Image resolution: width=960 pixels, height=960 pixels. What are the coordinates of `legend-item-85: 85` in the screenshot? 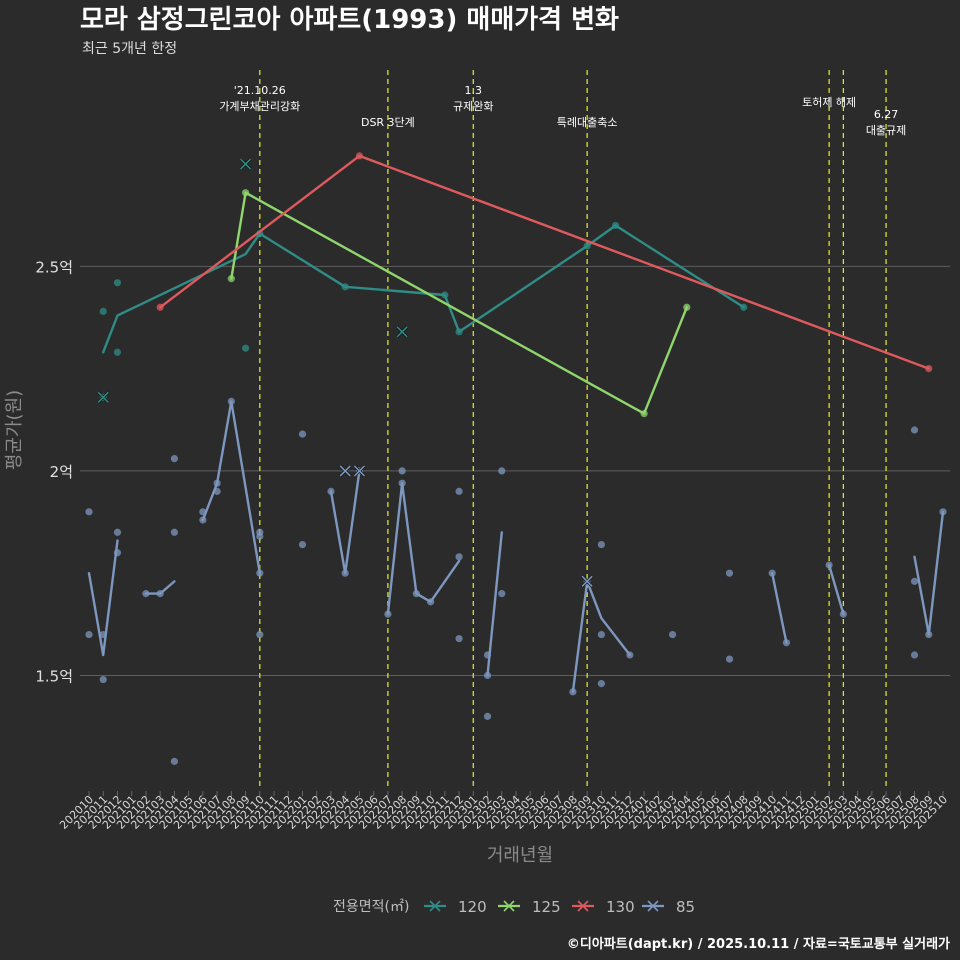 It's located at (668, 907).